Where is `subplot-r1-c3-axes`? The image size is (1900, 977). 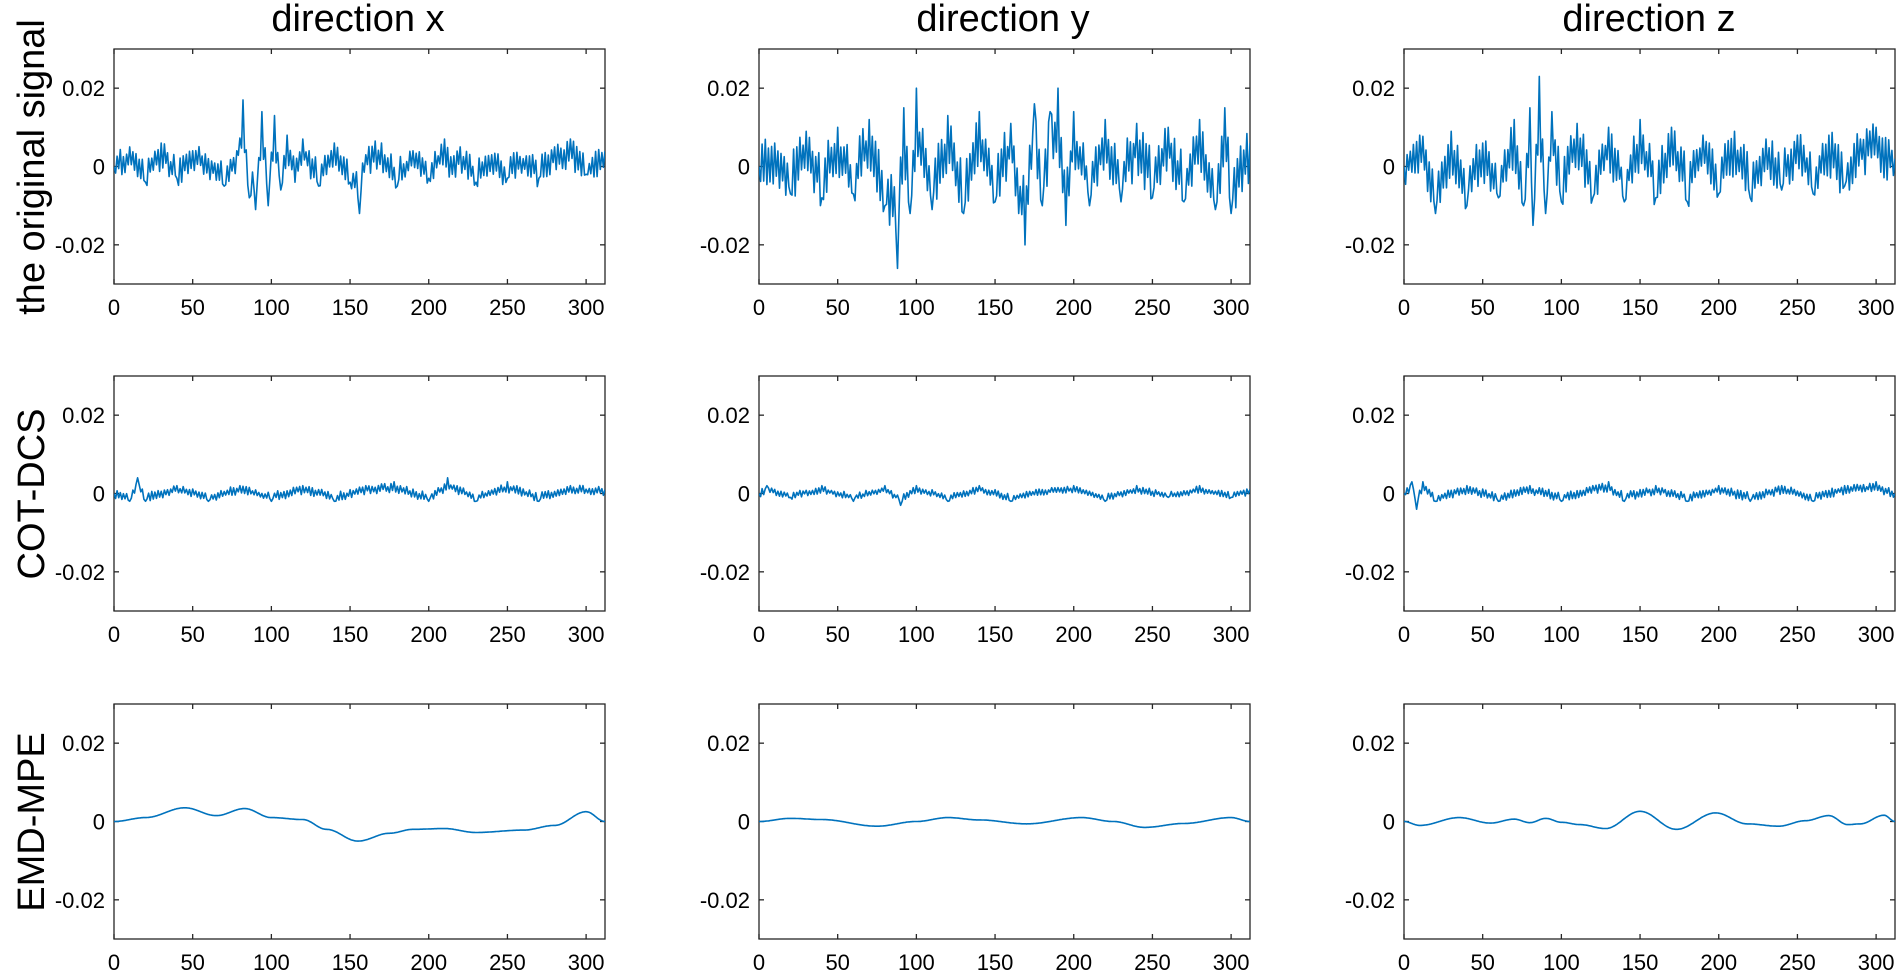
subplot-r1-c3-axes is located at coordinates (1649, 166).